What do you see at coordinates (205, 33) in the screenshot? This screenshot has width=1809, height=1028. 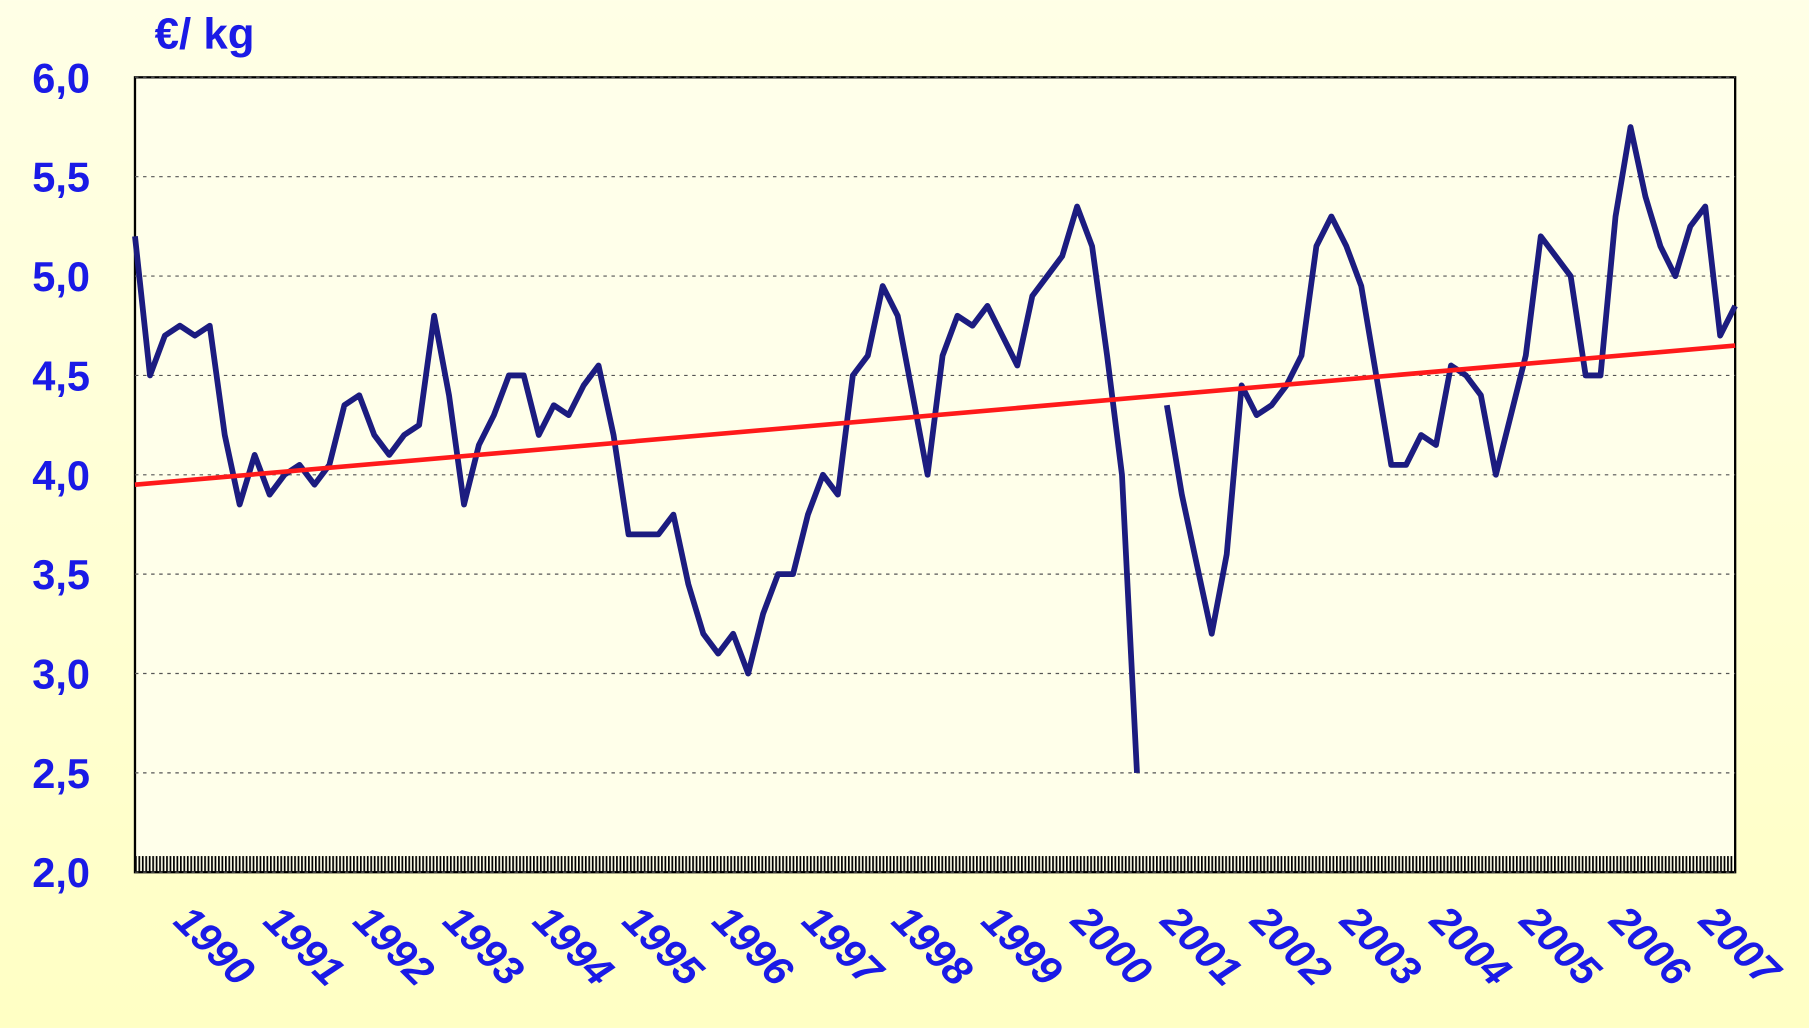 I see `y-axis-unit: €/ kg` at bounding box center [205, 33].